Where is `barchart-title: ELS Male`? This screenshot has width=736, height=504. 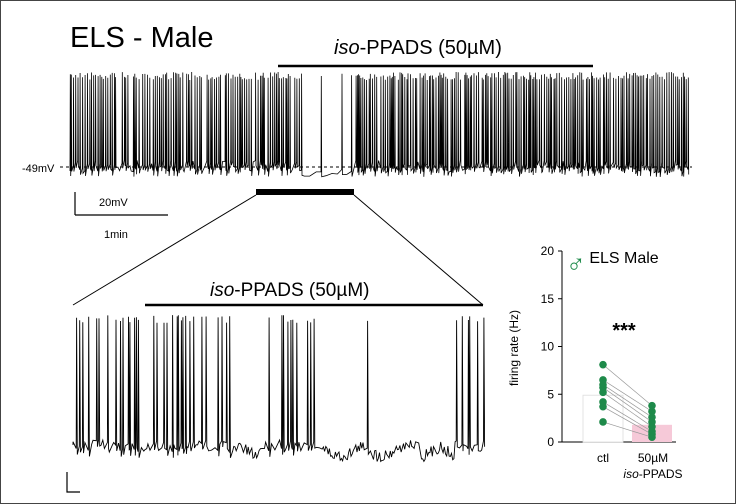
barchart-title: ELS Male is located at coordinates (623, 258).